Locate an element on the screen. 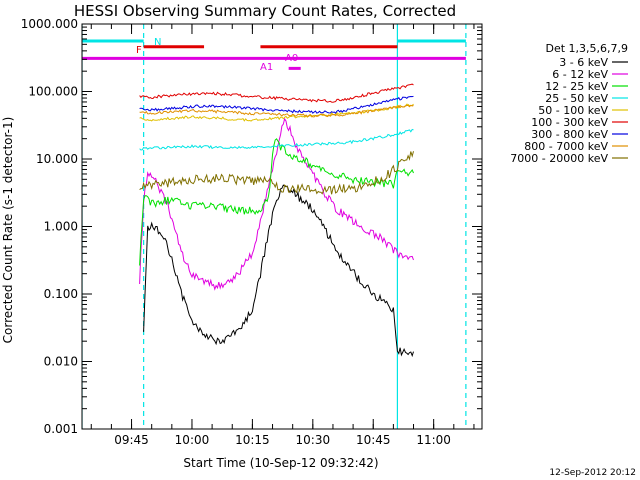 Image resolution: width=640 pixels, height=480 pixels. x-tick-label: 10:30 is located at coordinates (313, 440).